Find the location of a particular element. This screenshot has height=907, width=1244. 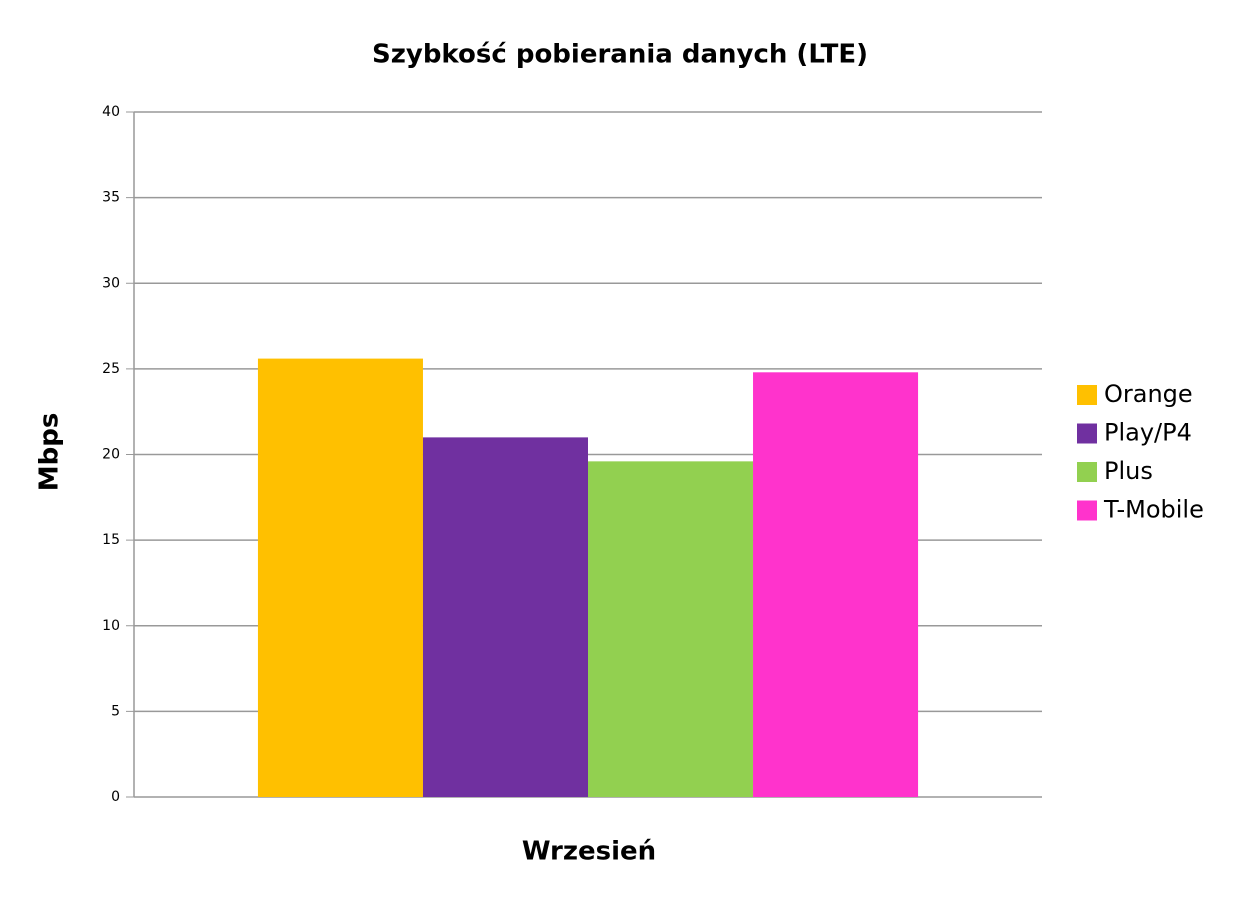

y-tick-label: 35 is located at coordinates (111, 198).